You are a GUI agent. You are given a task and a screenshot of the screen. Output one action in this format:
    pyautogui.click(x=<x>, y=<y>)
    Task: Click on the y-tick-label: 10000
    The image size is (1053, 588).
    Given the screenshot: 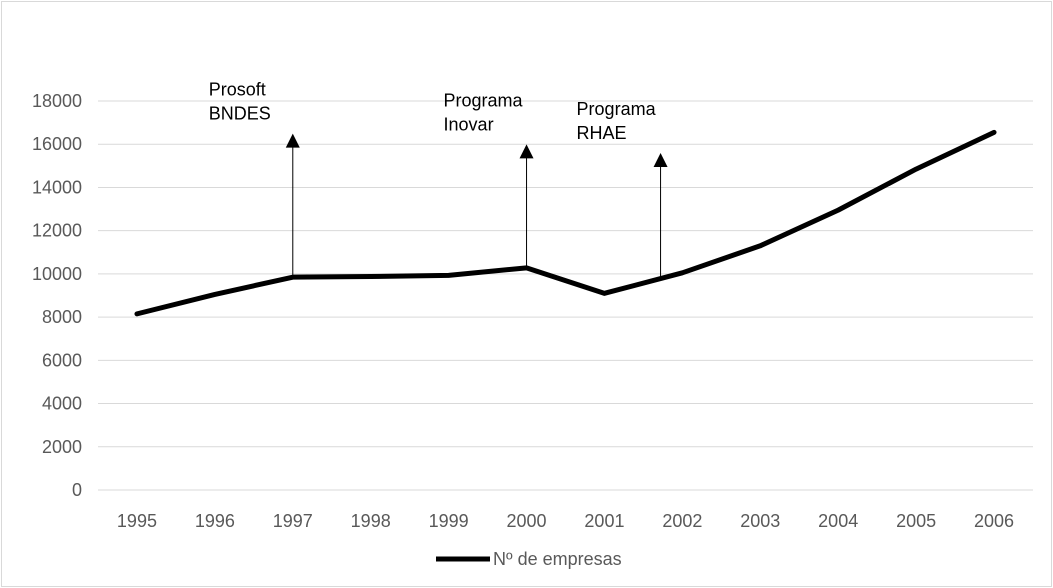 What is the action you would take?
    pyautogui.click(x=57, y=274)
    